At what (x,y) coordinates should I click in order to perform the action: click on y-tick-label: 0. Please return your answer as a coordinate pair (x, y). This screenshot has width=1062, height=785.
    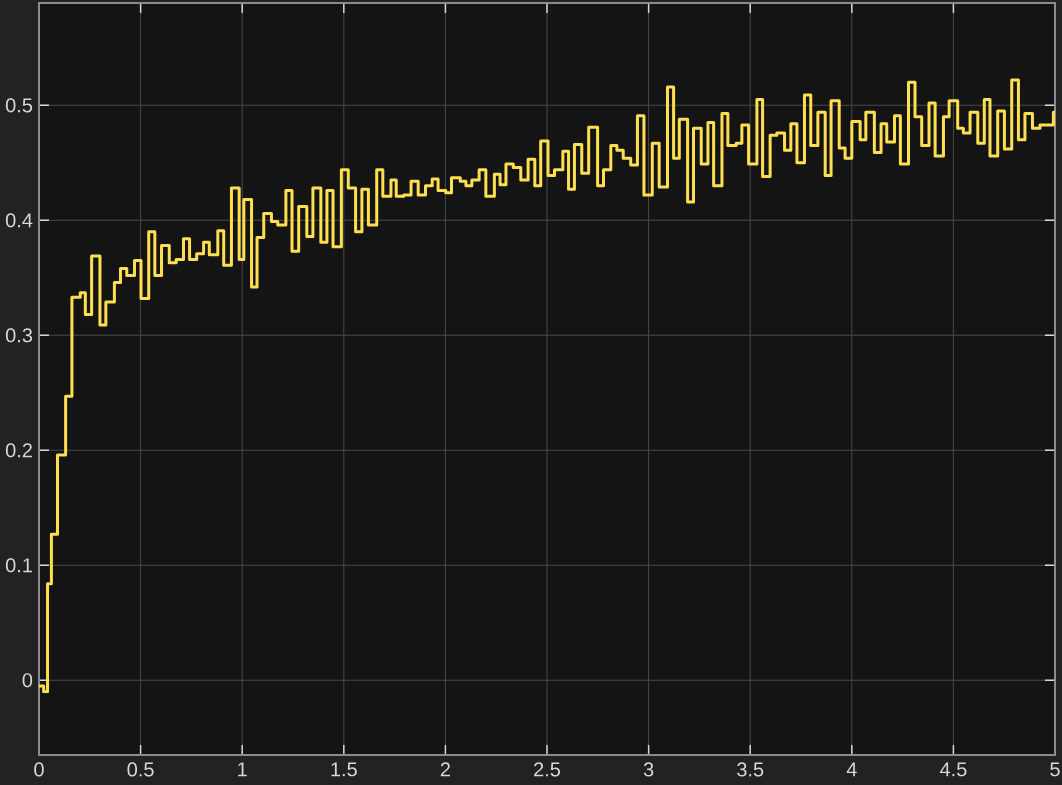
    Looking at the image, I should click on (27, 680).